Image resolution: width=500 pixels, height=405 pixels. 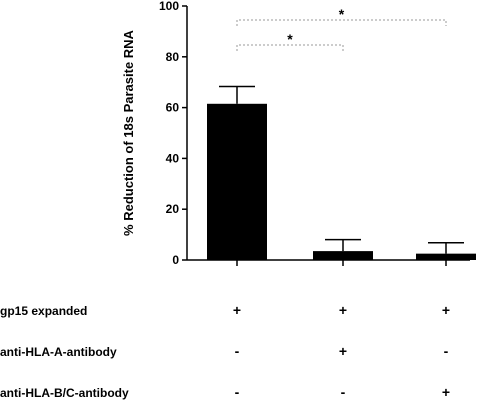 What do you see at coordinates (173, 108) in the screenshot?
I see `y-tick-label: 60` at bounding box center [173, 108].